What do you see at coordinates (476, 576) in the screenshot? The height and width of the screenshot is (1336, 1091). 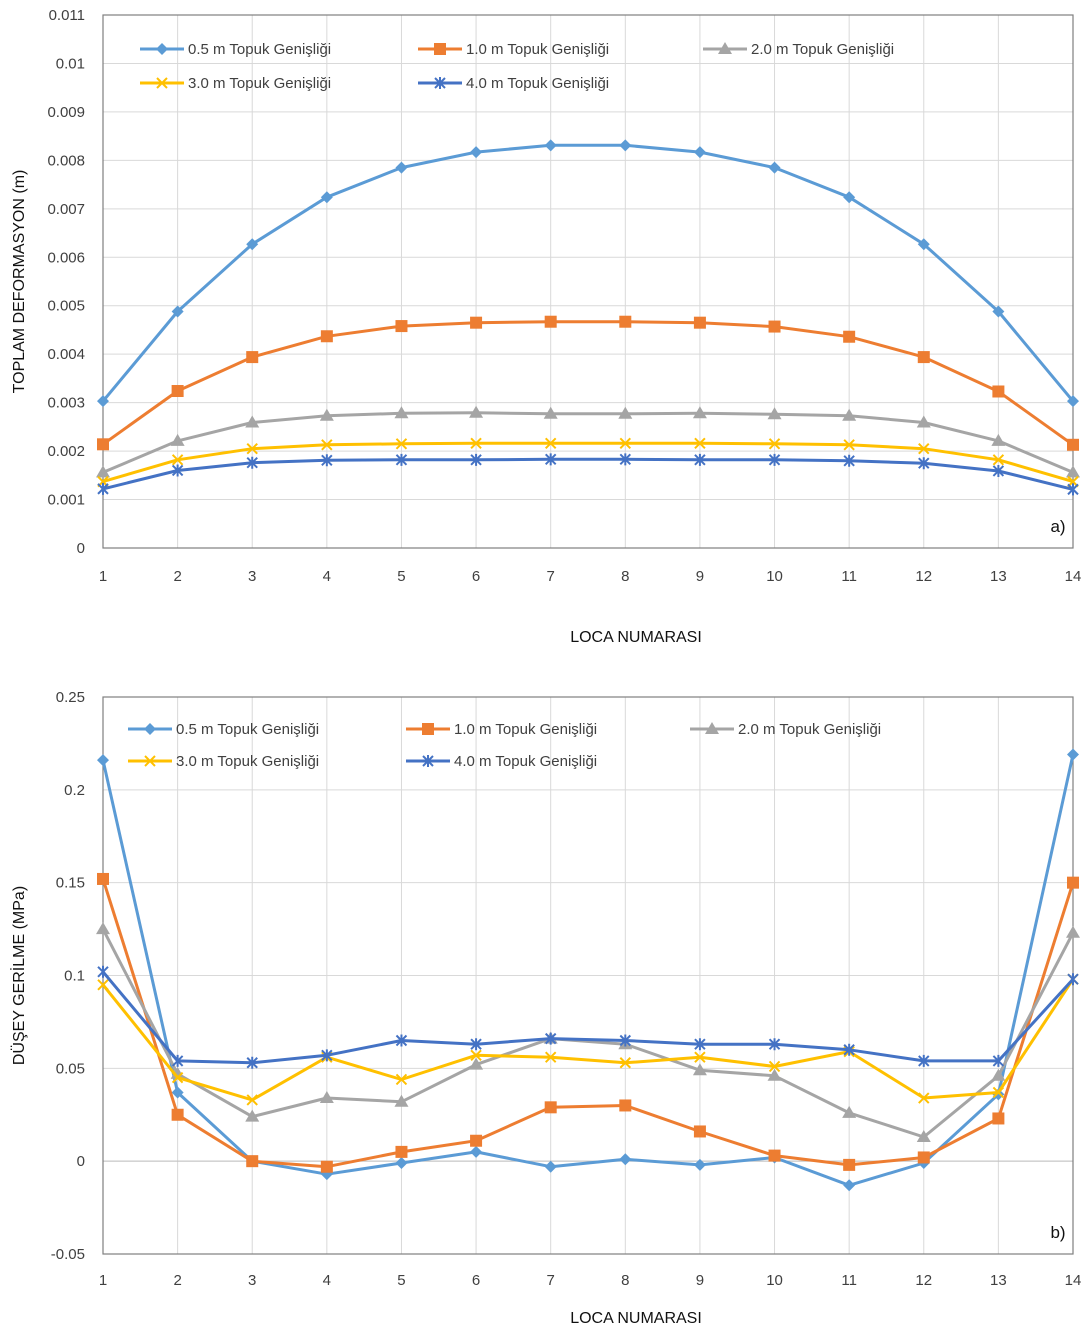 I see `x-tick-label: 6` at bounding box center [476, 576].